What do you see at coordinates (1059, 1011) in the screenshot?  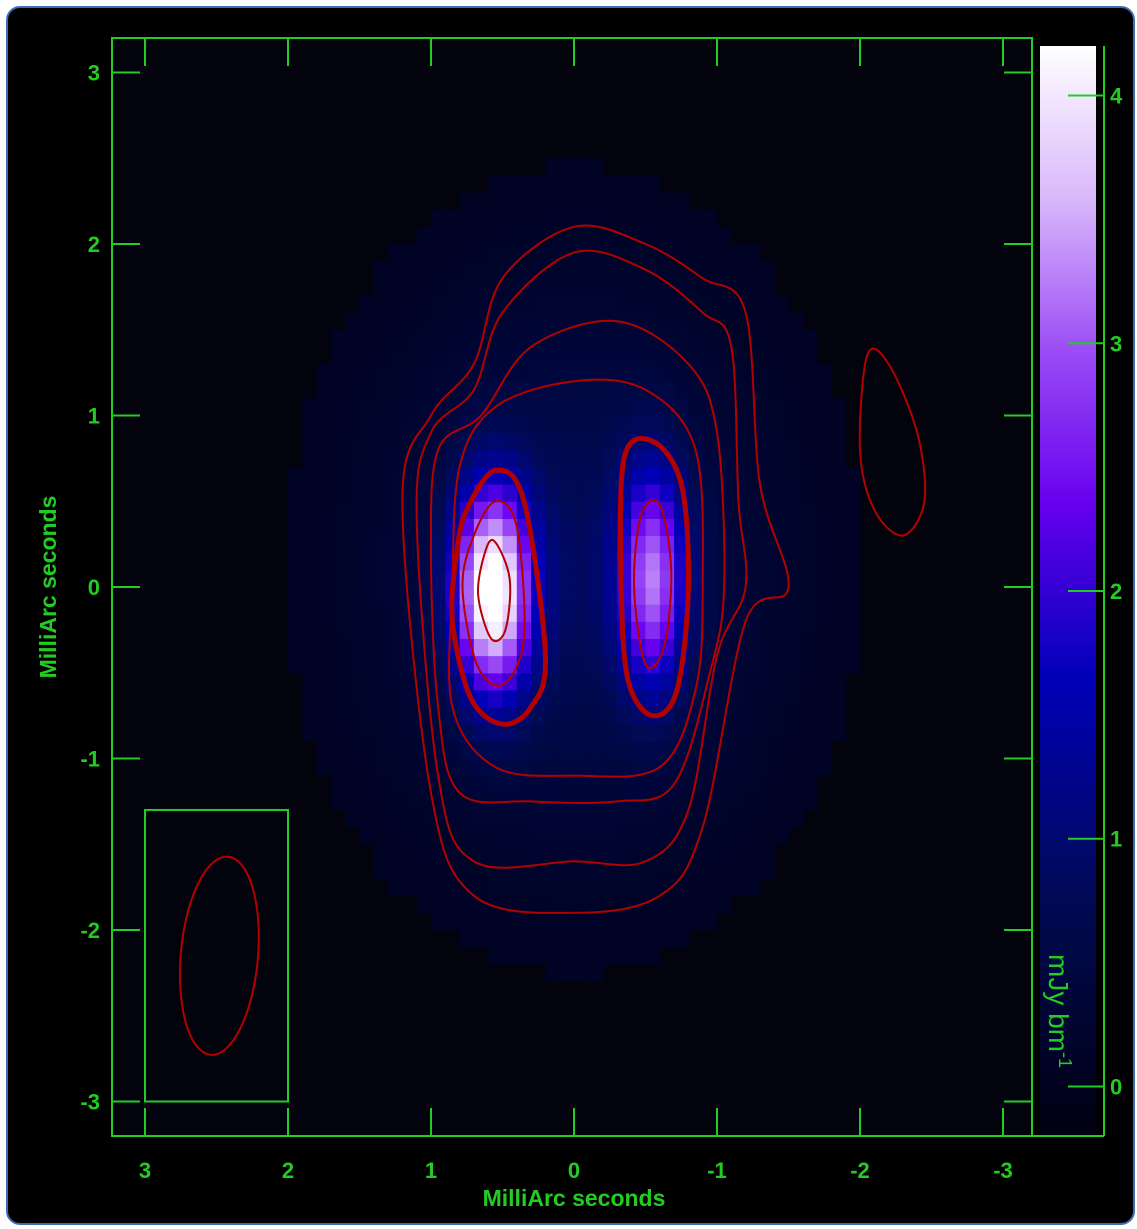 I see `colorbar-label: mJy bm-1` at bounding box center [1059, 1011].